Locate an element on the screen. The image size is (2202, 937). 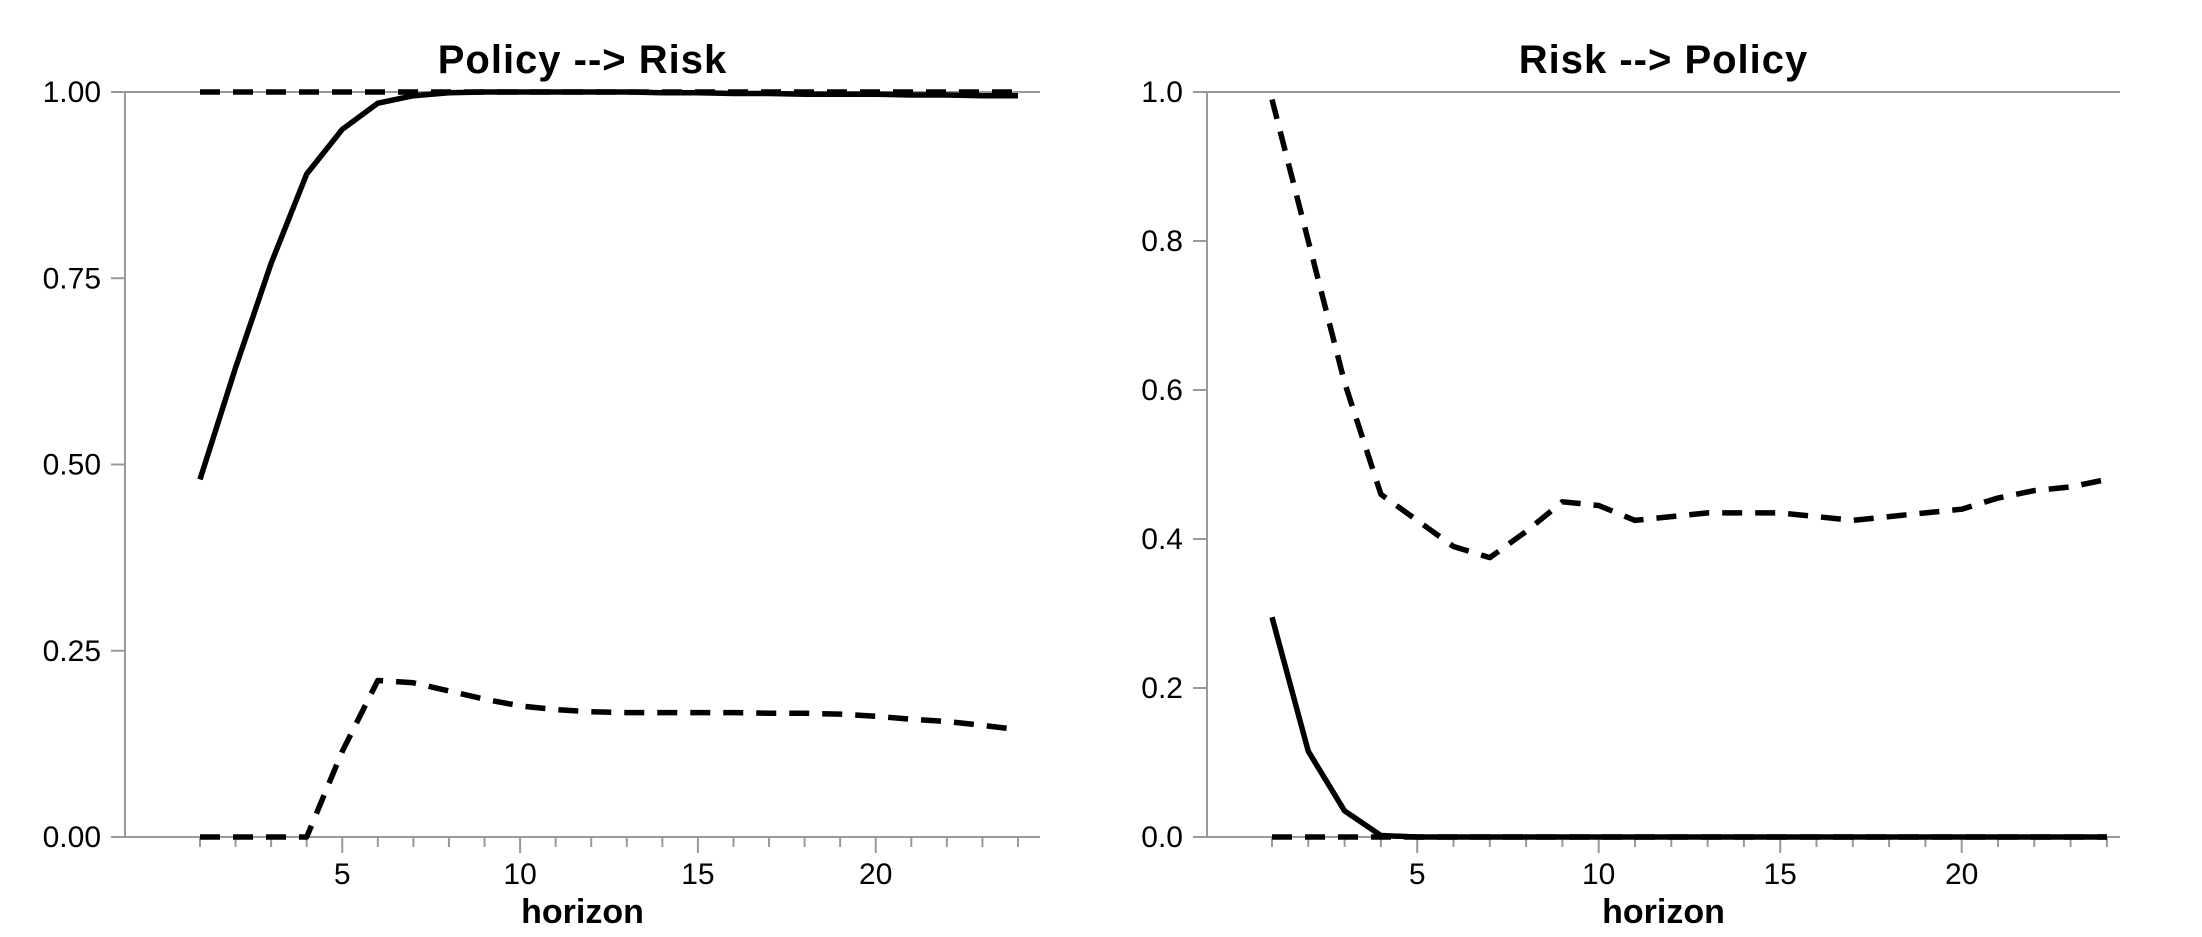
series-point-estimate-line is located at coordinates (1688, 728).